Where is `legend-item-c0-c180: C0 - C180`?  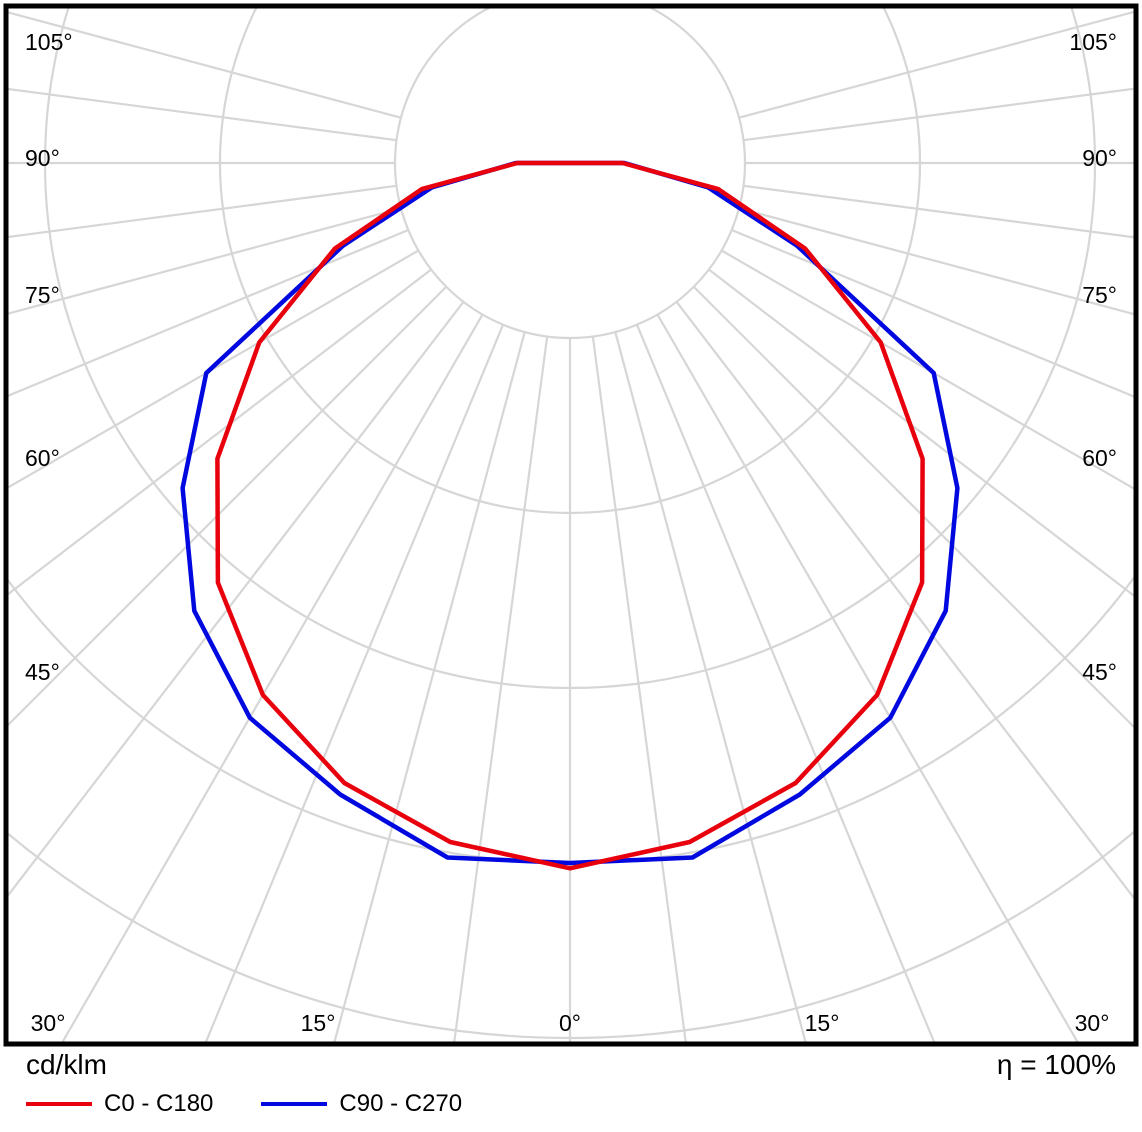
legend-item-c0-c180: C0 - C180 is located at coordinates (119, 1104).